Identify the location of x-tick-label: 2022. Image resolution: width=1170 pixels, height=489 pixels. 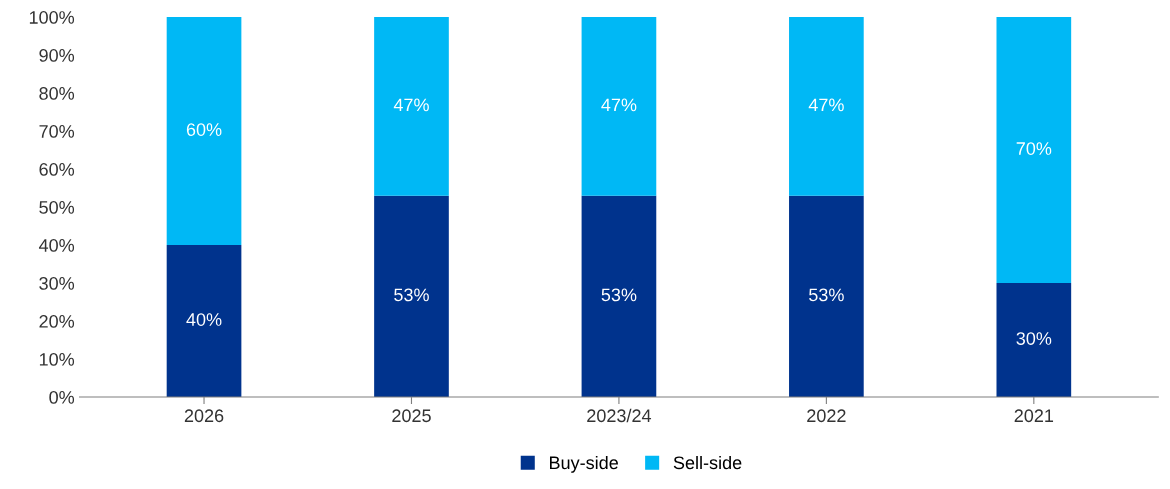
(826, 416).